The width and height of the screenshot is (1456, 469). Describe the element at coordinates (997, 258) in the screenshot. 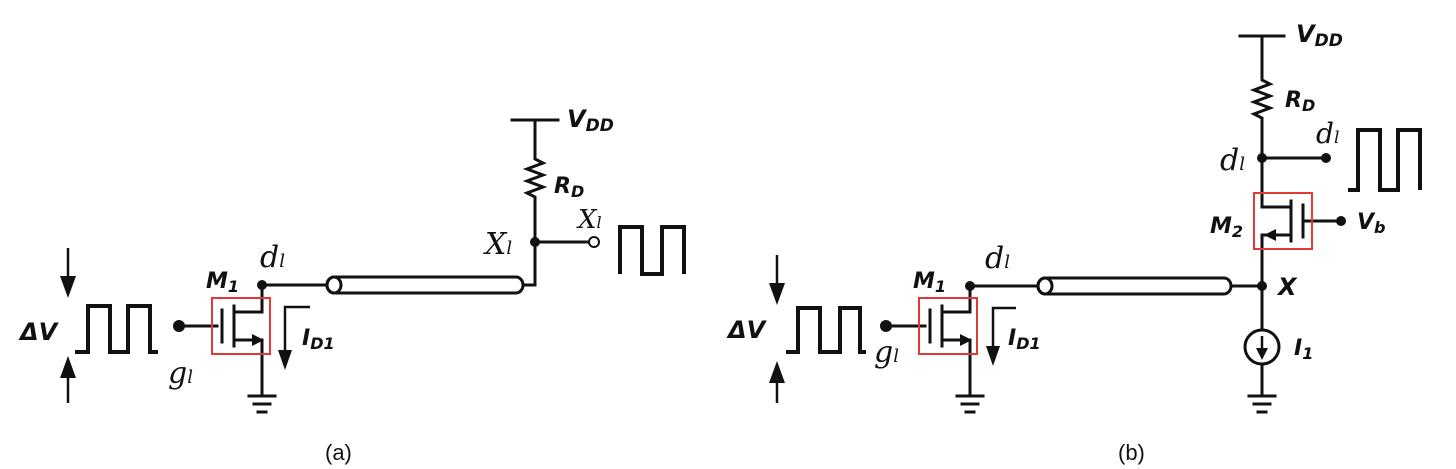

I see `d1-label-b: dl` at that location.